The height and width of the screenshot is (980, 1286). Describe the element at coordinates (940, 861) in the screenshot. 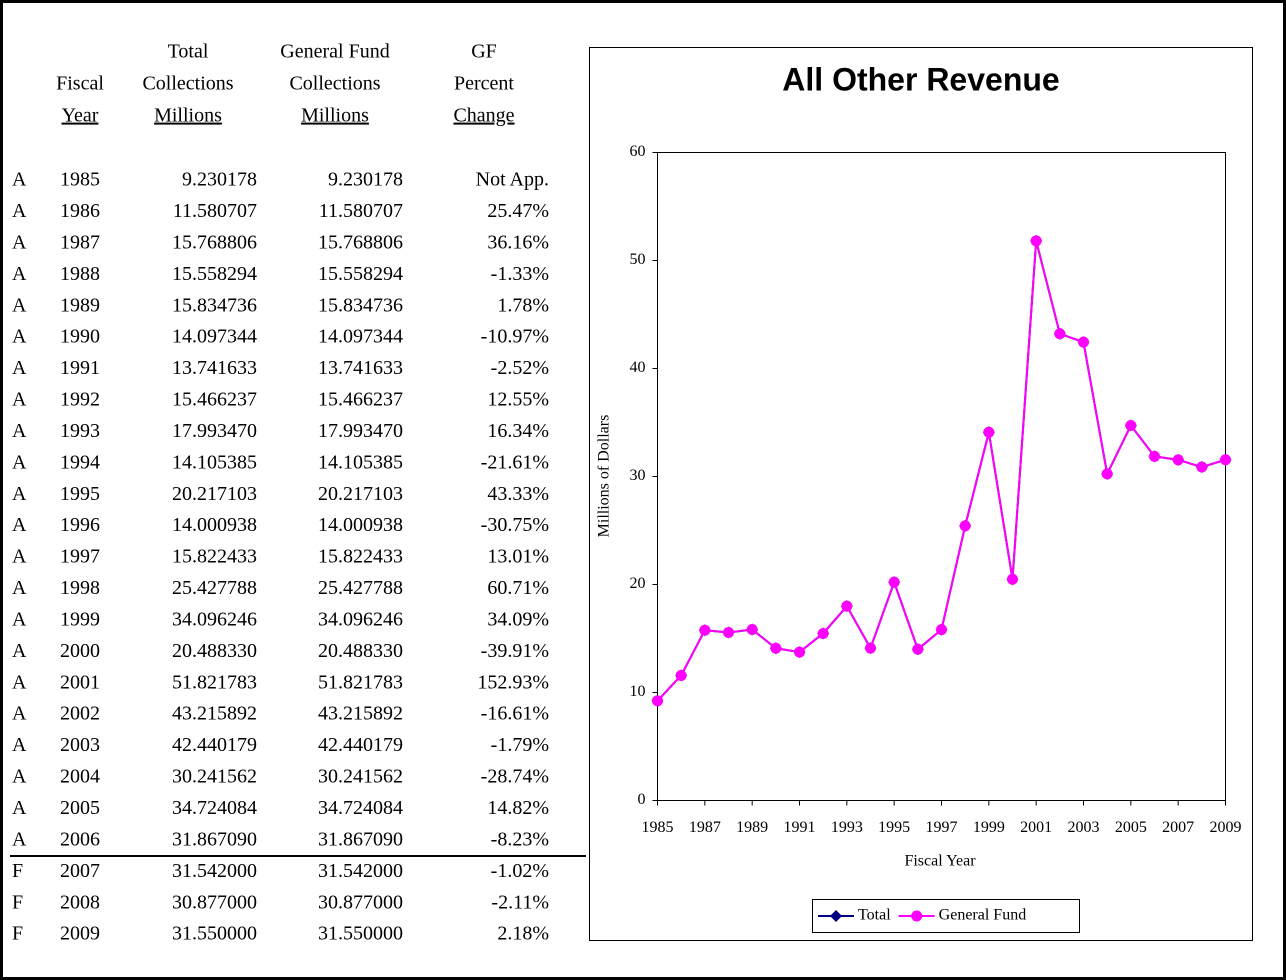

I see `x-axis-label: Fiscal Year` at that location.